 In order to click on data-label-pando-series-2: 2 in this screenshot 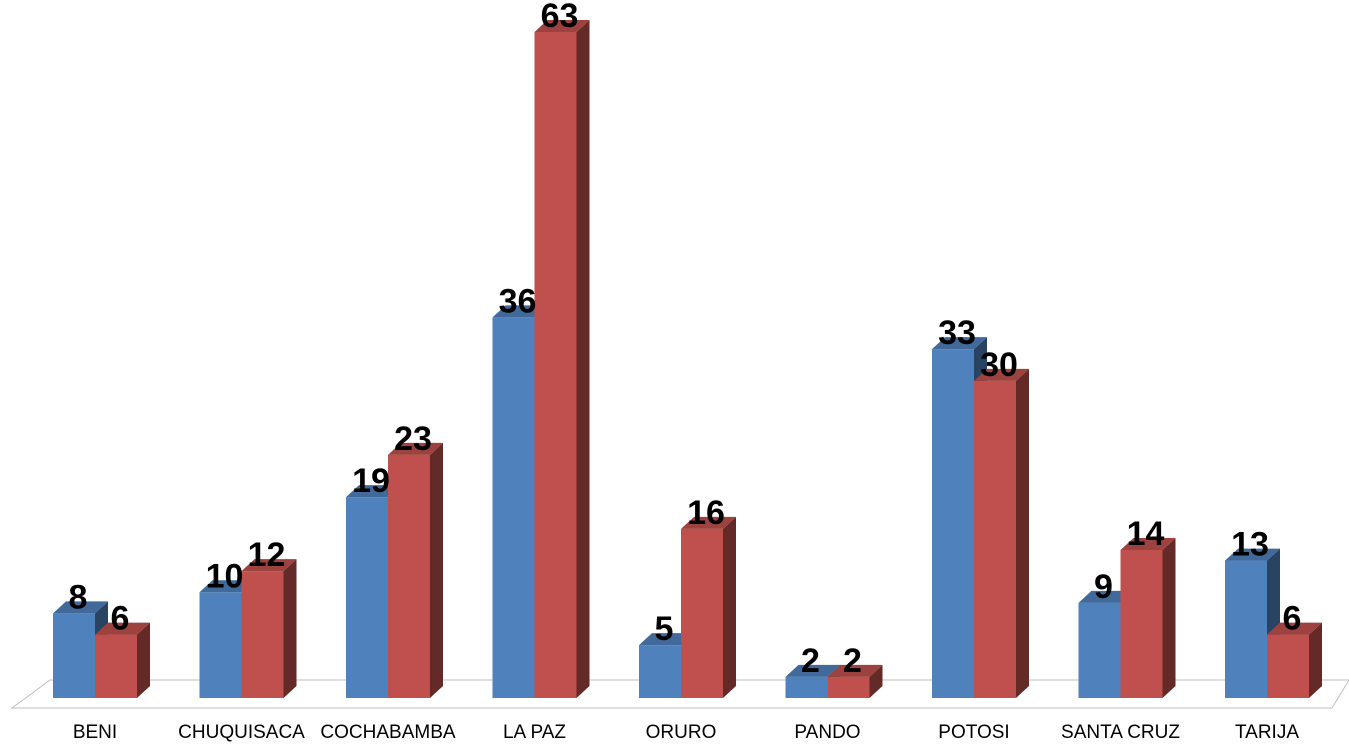, I will do `click(852, 661)`.